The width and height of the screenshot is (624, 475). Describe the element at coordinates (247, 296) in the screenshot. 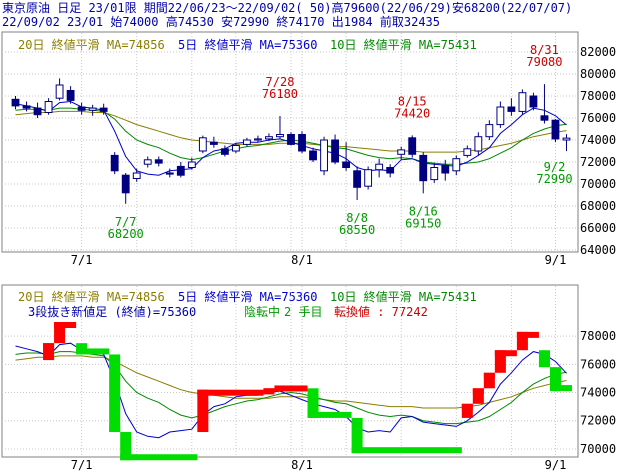

I see `bottom-legend-ma5: 5日 終値平滑 MA=75360` at that location.